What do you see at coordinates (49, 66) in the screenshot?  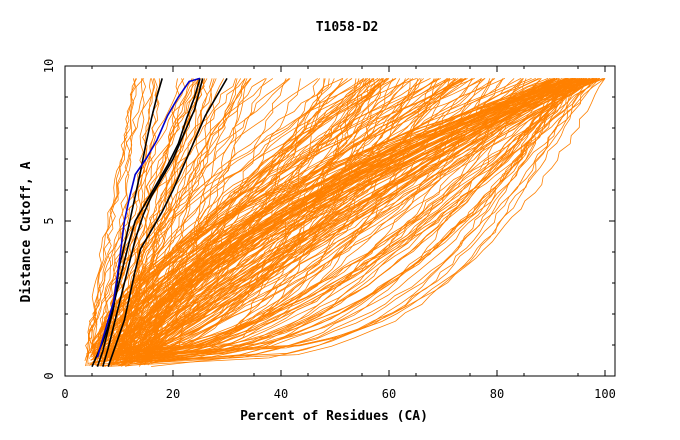 I see `y-tick-label: 10` at bounding box center [49, 66].